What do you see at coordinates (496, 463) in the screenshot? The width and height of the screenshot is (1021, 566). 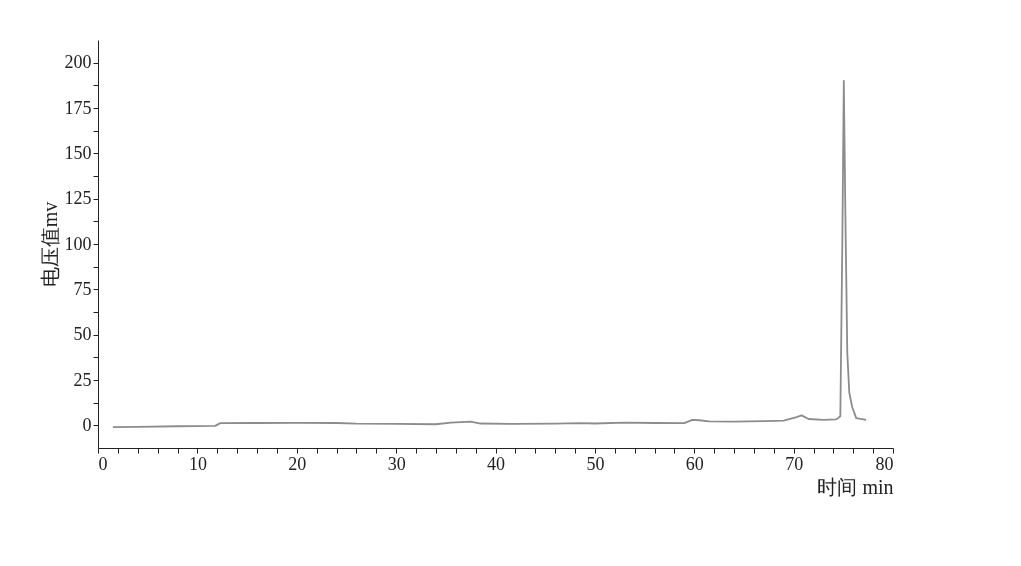 I see `x-tick-label: 40` at bounding box center [496, 463].